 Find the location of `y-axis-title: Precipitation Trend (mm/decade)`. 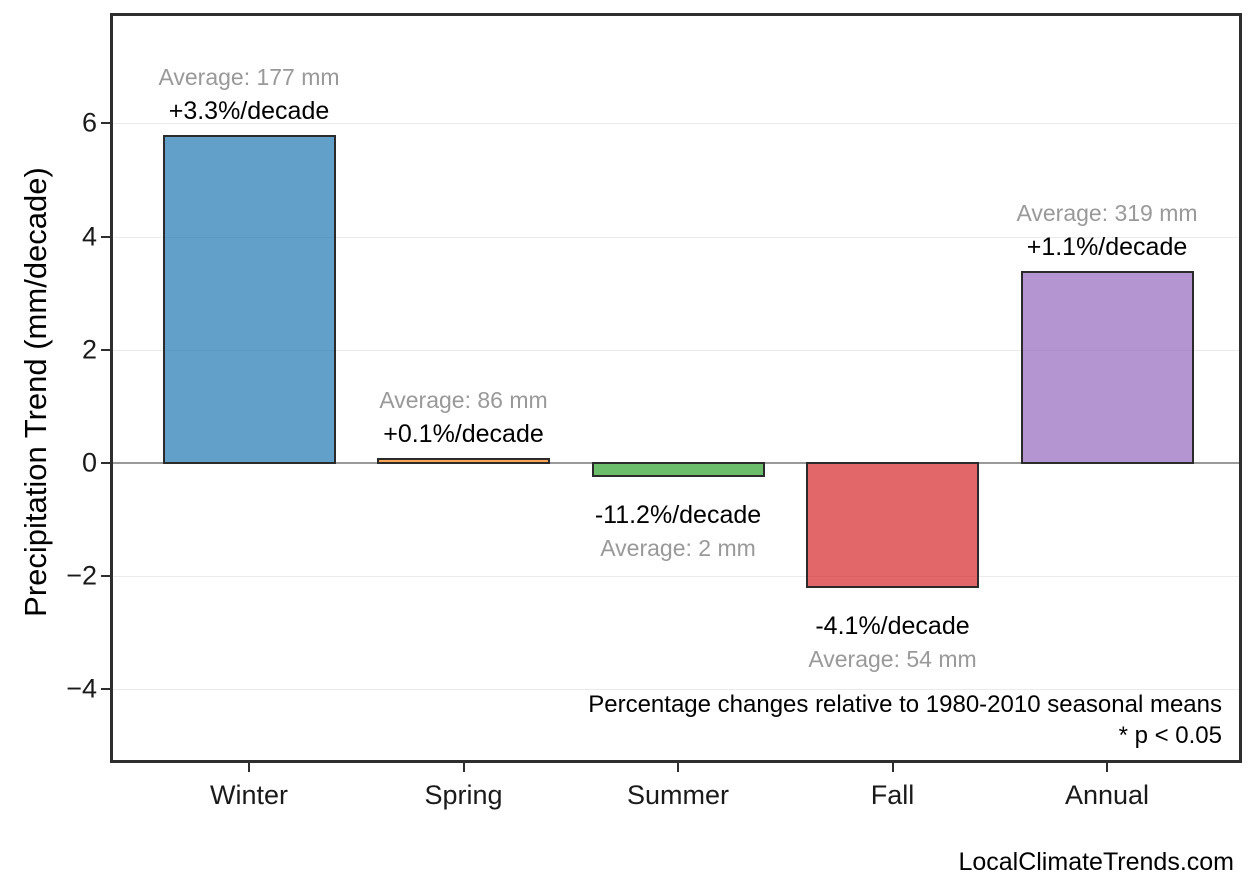

y-axis-title: Precipitation Trend (mm/decade) is located at coordinates (35, 392).